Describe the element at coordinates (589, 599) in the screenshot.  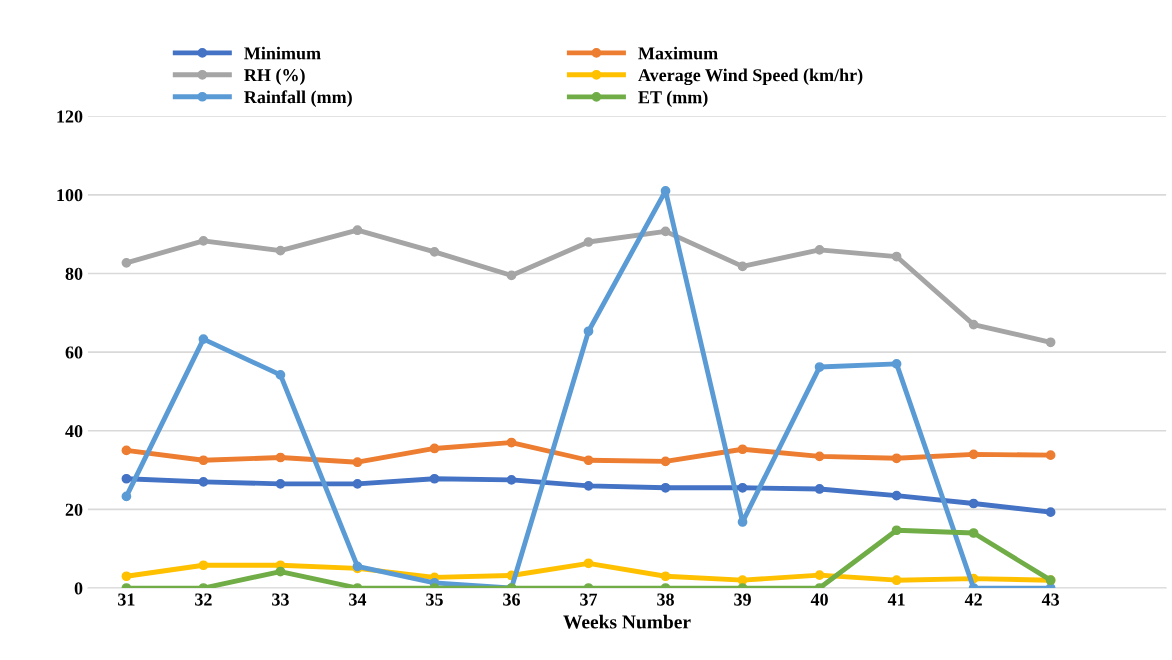
I see `x-tick-label: 37` at that location.